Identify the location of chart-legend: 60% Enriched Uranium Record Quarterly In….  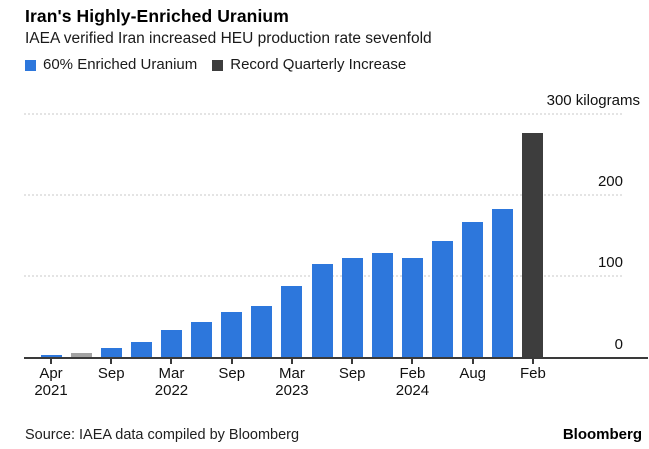
(215, 64).